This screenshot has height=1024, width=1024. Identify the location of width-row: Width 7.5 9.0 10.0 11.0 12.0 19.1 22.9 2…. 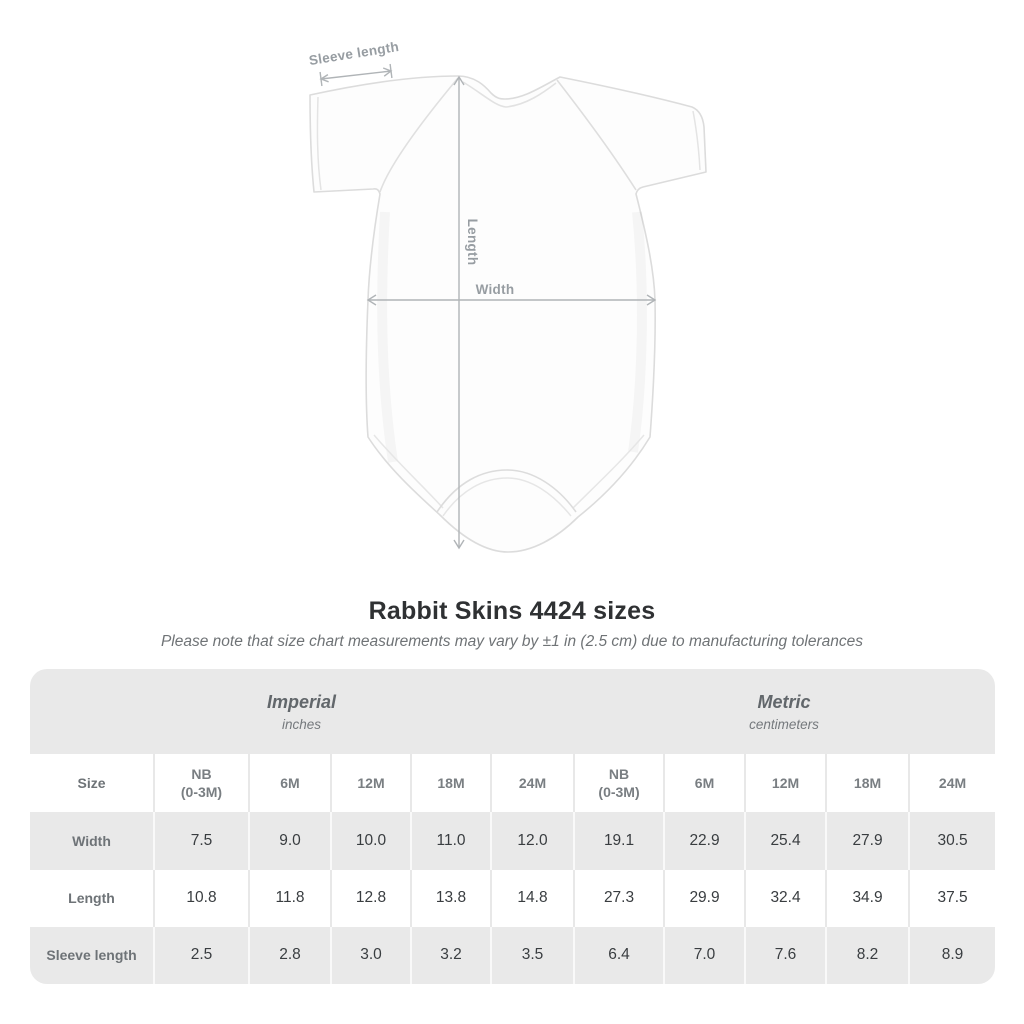
(512, 841).